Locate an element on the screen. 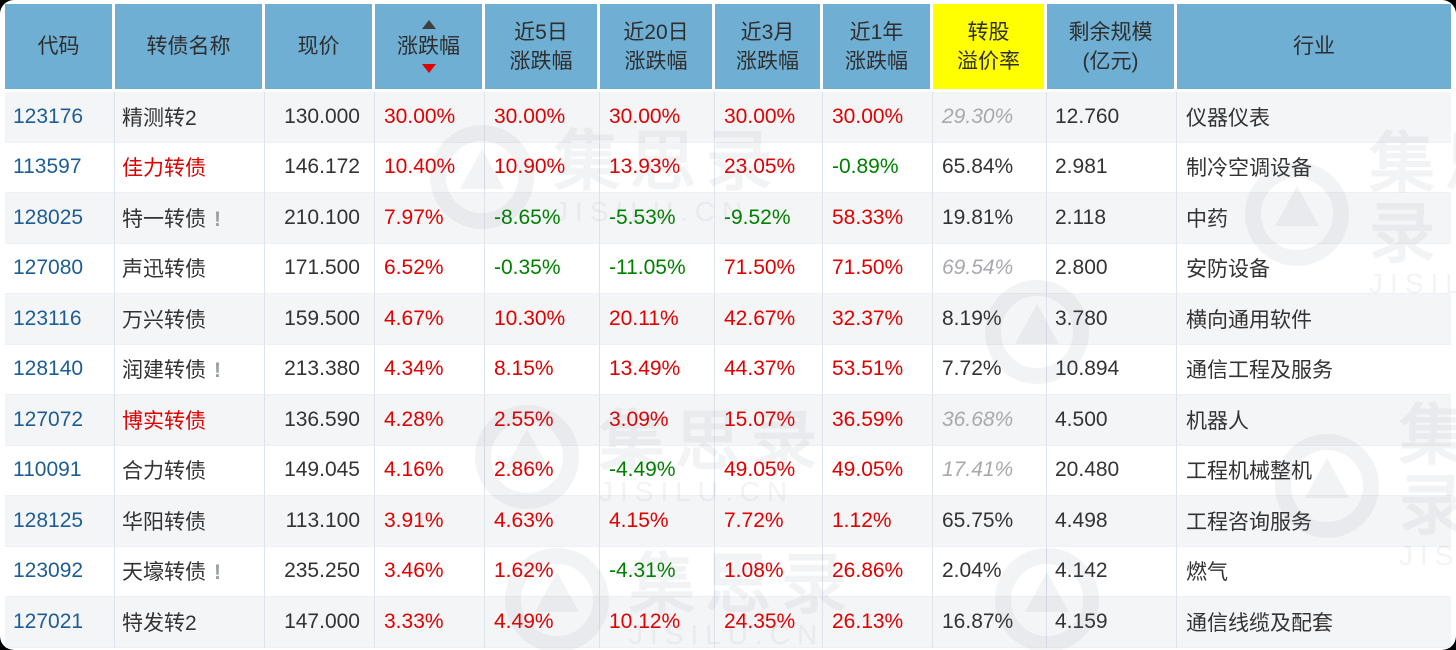 This screenshot has height=650, width=1456. premium-rate-cell: 29.30% is located at coordinates (990, 117).